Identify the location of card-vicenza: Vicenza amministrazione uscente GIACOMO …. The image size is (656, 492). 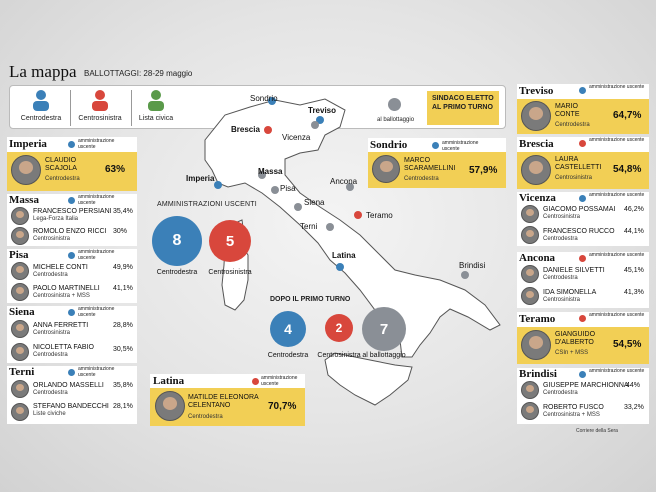
(583, 219).